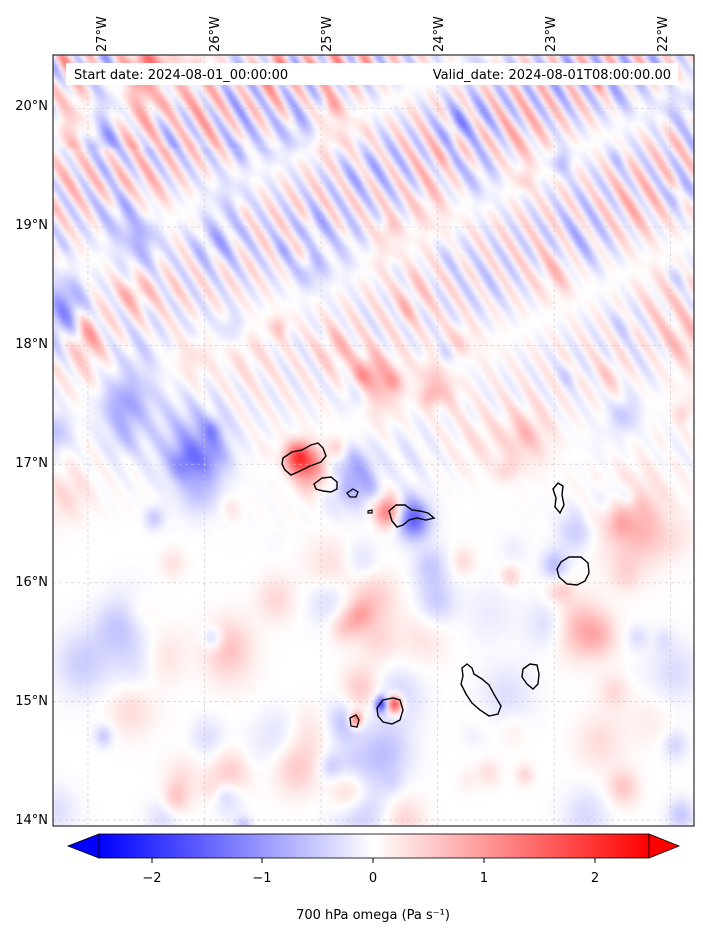  I want to click on lat-tick-label: 14°N, so click(31, 820).